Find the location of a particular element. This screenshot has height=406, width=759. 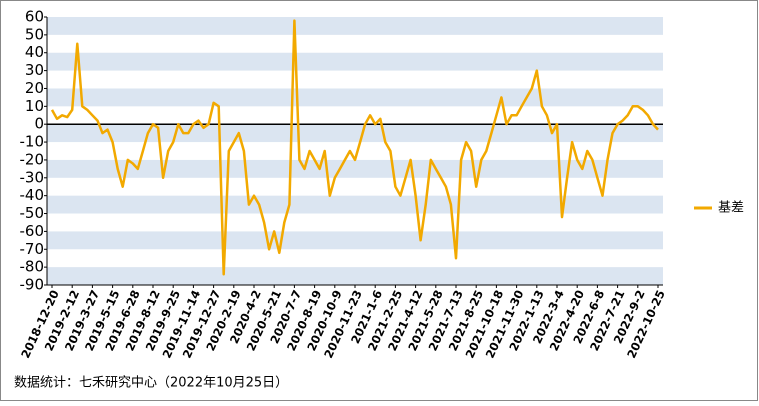

y-tick-label: 60 is located at coordinates (34, 17).